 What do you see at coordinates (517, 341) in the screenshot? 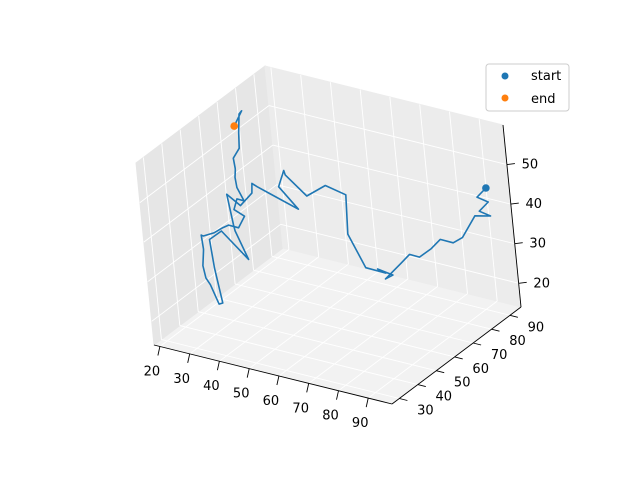
I see `tick-label-y: 80` at bounding box center [517, 341].